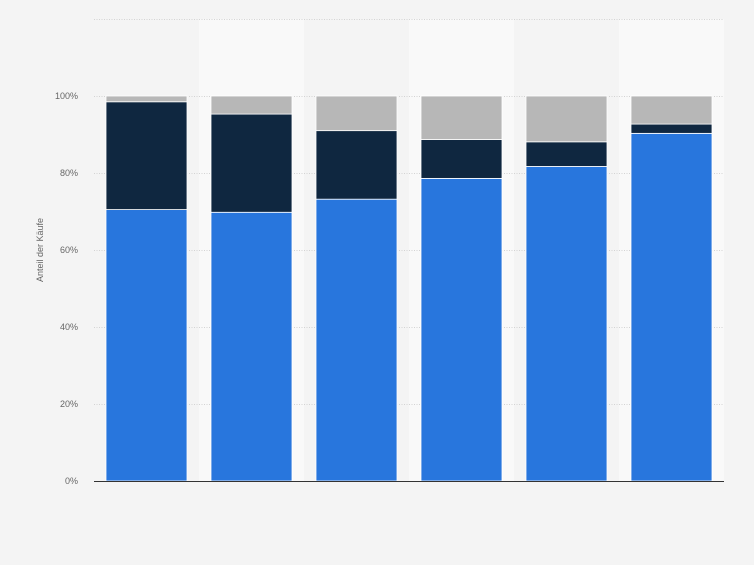 The height and width of the screenshot is (565, 754). Describe the element at coordinates (69, 327) in the screenshot. I see `y-tick-label: 40%` at that location.